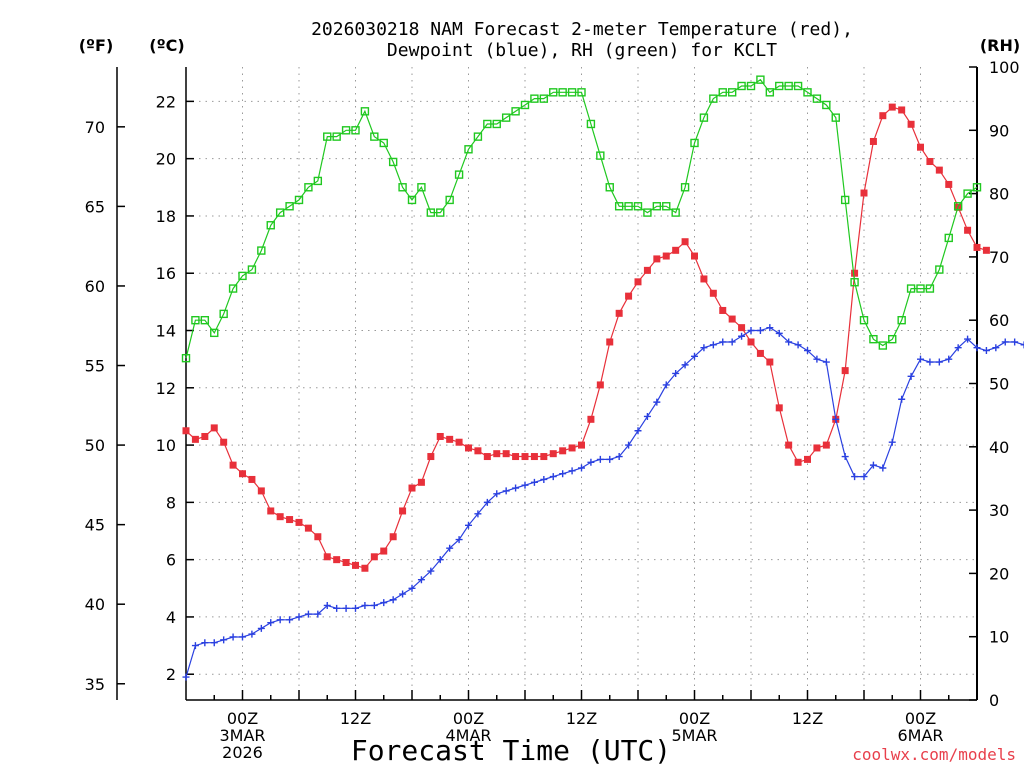  What do you see at coordinates (95, 127) in the screenshot?
I see `fahrenheit-tick-label: 70` at bounding box center [95, 127].